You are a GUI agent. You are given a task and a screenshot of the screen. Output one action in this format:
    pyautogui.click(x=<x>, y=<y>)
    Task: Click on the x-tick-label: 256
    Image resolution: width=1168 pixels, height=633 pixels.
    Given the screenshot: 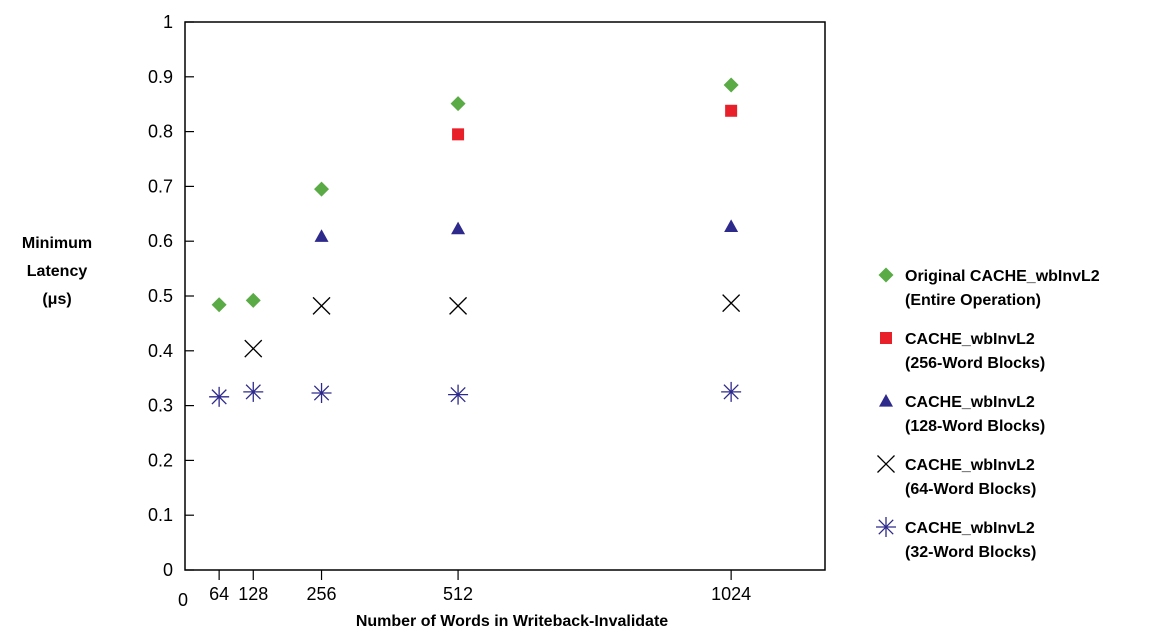 What is the action you would take?
    pyautogui.click(x=322, y=594)
    